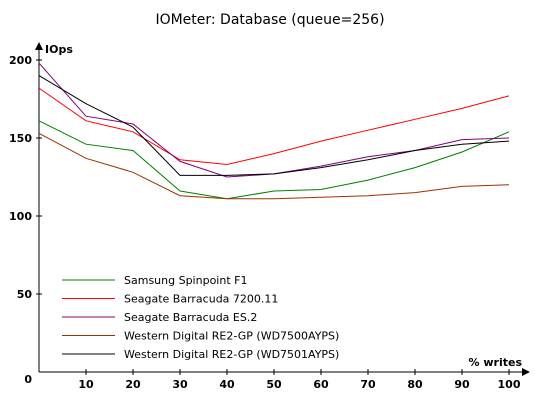  I want to click on x-tick-label: 90, so click(462, 384).